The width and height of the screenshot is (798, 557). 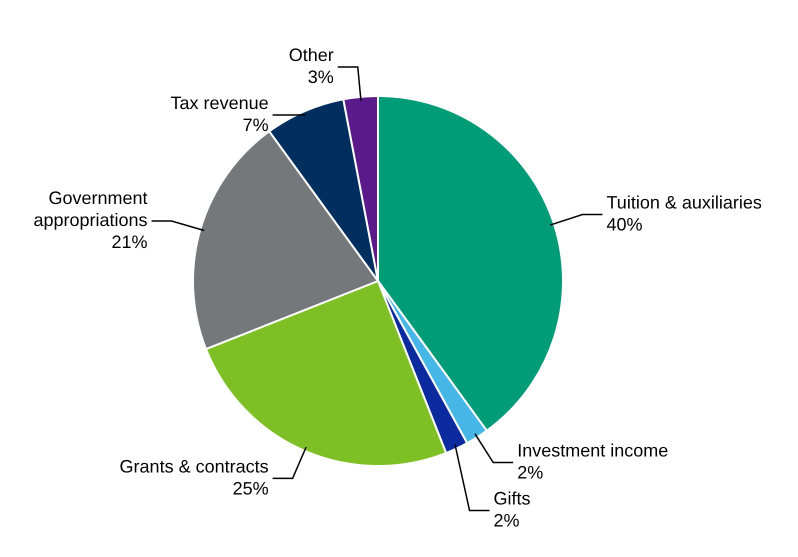 What do you see at coordinates (90, 209) in the screenshot?
I see `slice-label: Government appropriations` at bounding box center [90, 209].